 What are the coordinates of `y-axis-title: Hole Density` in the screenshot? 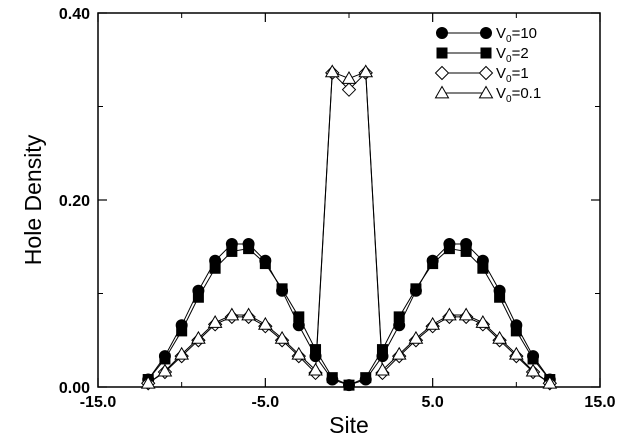 It's located at (33, 199).